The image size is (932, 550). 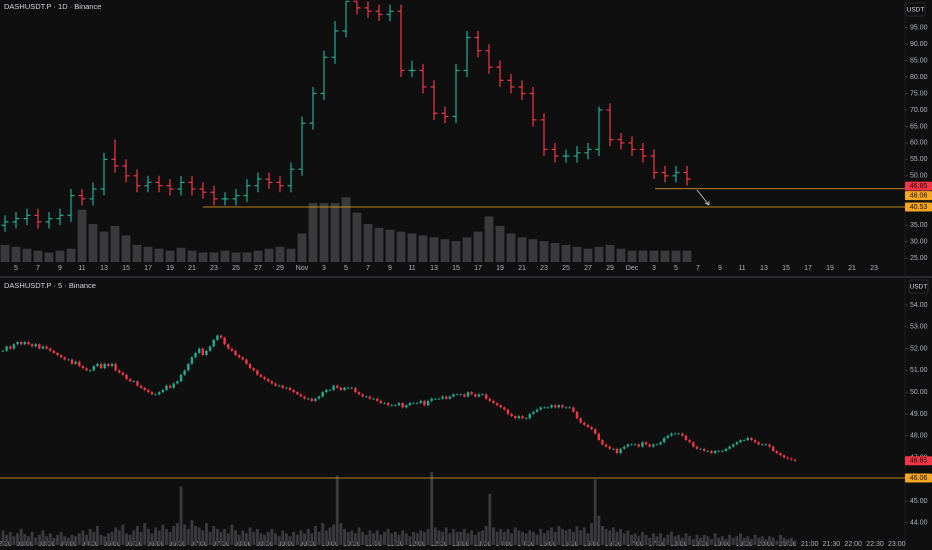 What do you see at coordinates (832, 544) in the screenshot?
I see `x-tick-label: 21:30` at bounding box center [832, 544].